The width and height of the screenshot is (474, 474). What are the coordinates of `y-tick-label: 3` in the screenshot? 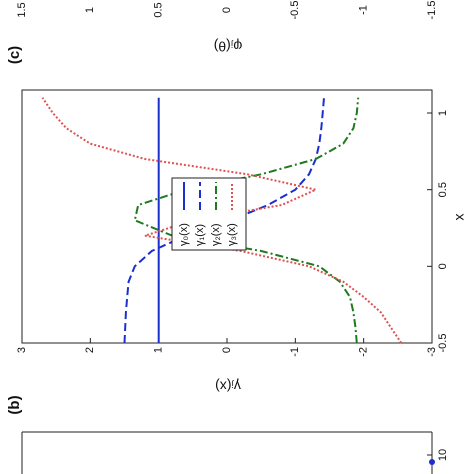 It's located at (22, 350).